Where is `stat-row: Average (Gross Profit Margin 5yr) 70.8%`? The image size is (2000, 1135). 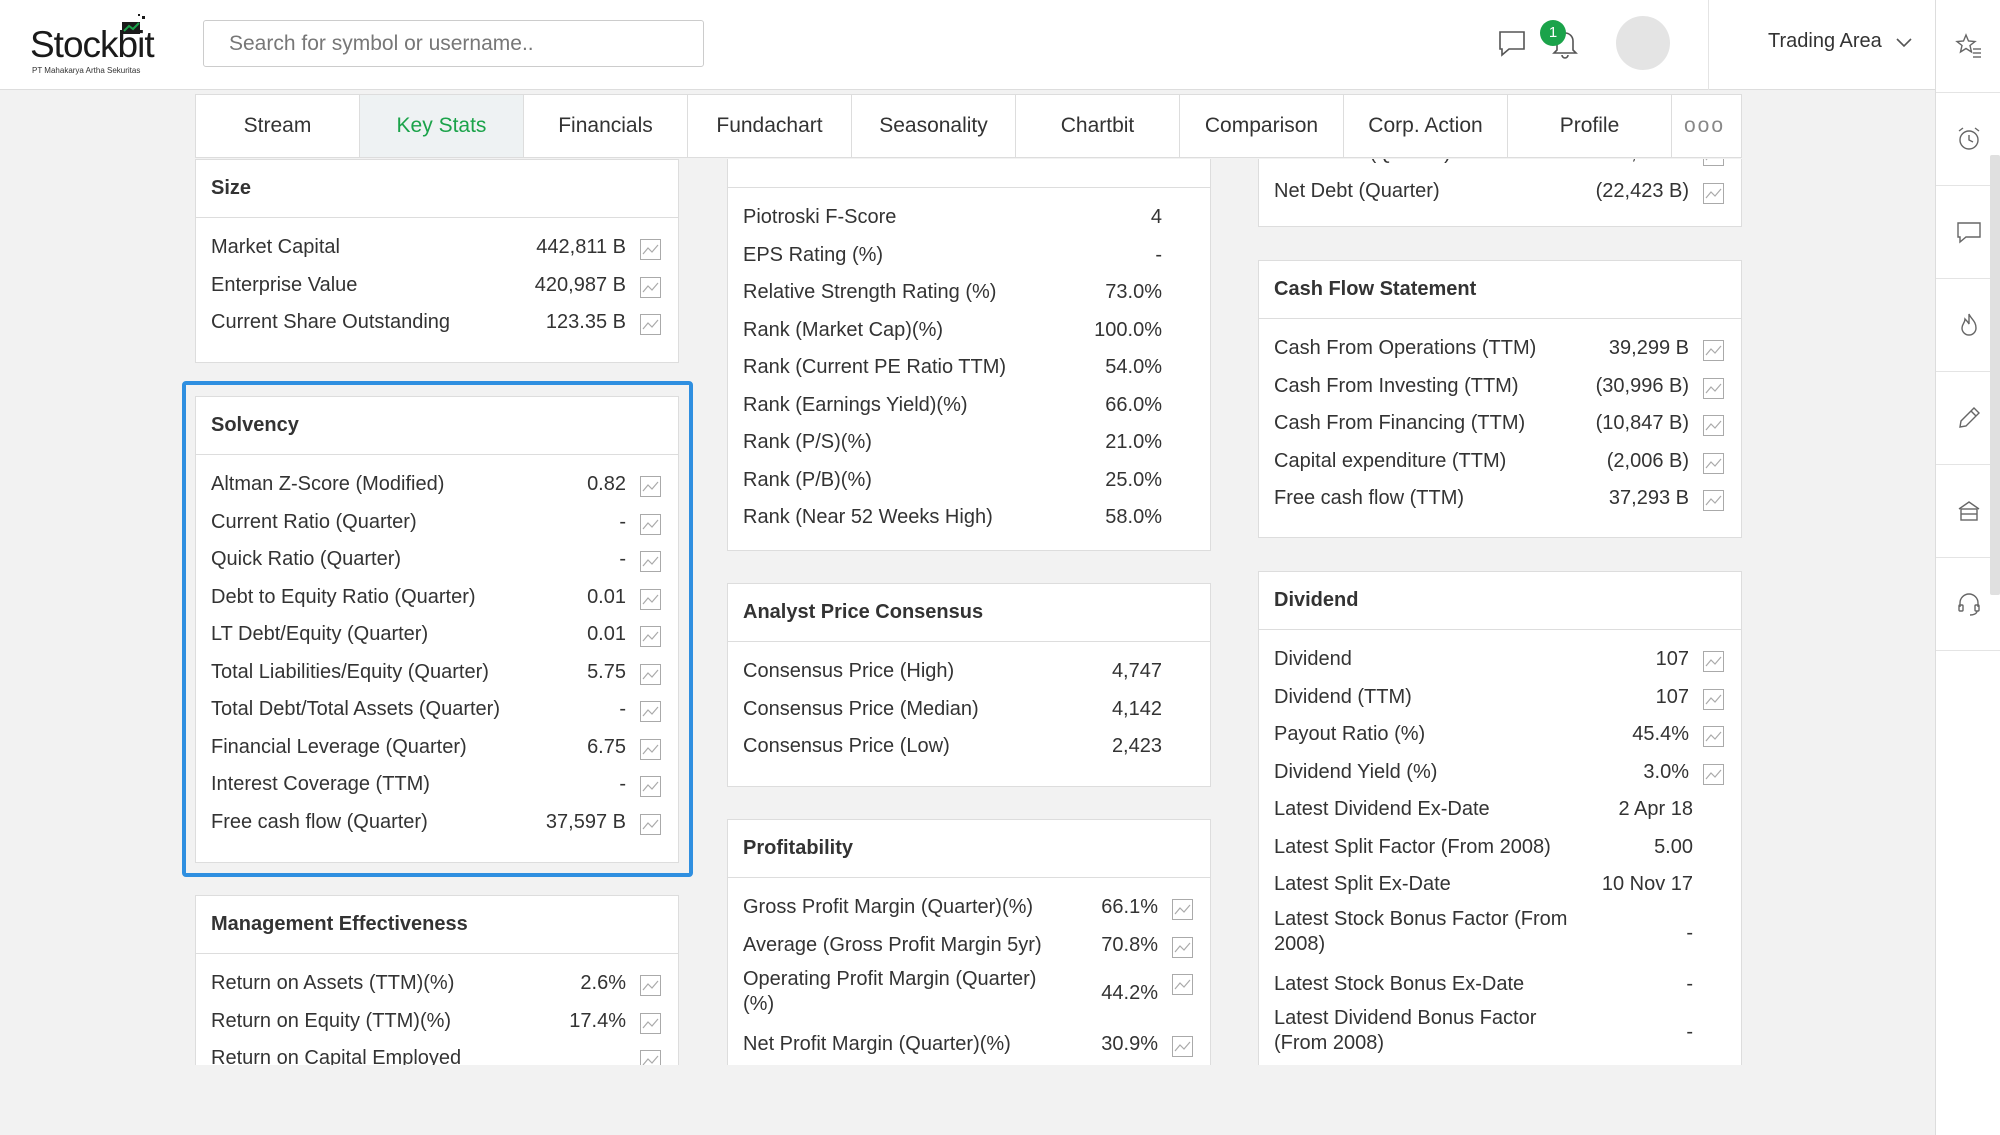 stat-row: Average (Gross Profit Margin 5yr) 70.8% is located at coordinates (969, 947).